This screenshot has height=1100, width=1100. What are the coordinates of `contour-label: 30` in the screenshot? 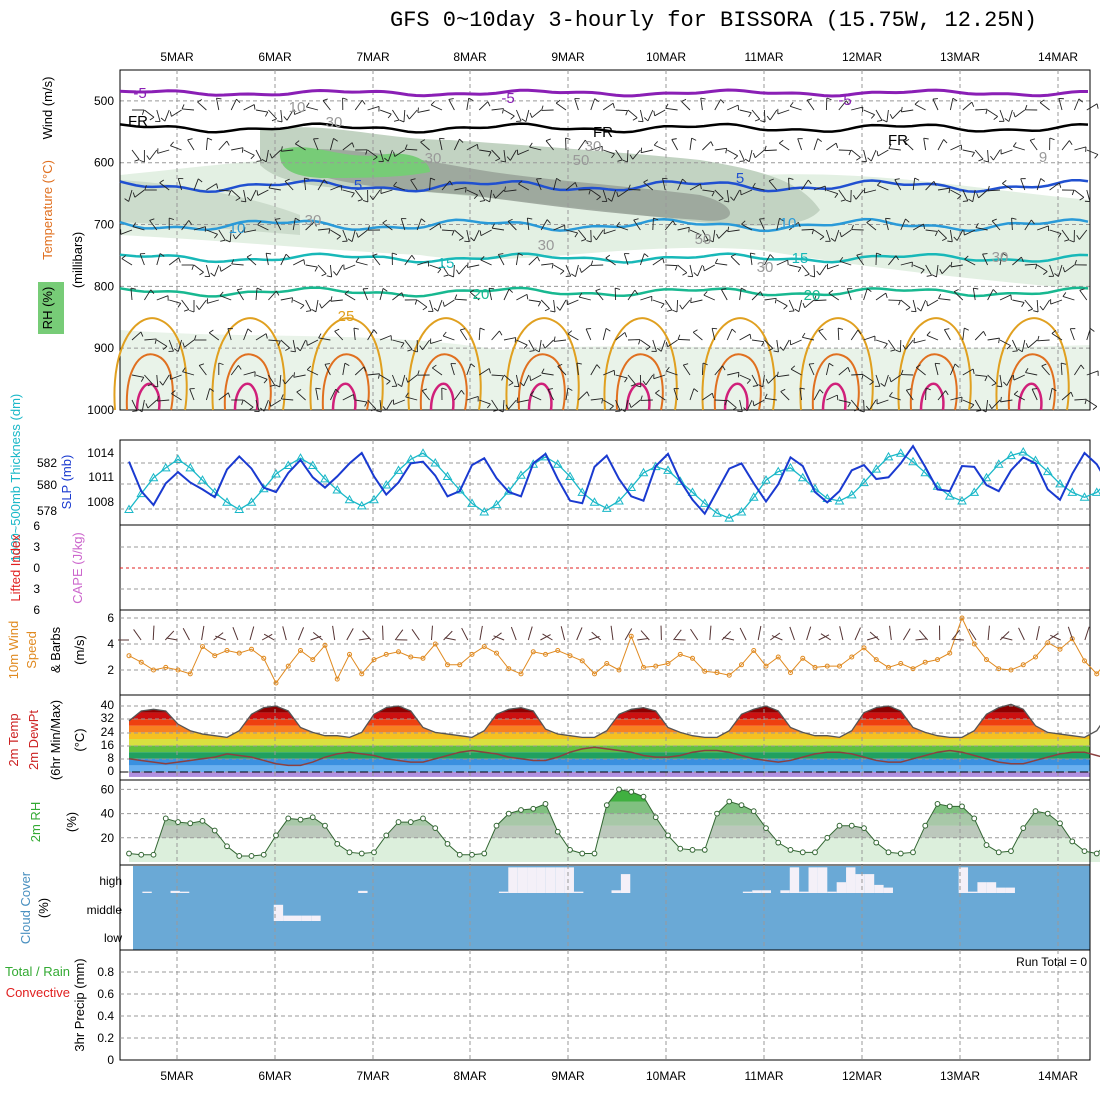 It's located at (313, 220).